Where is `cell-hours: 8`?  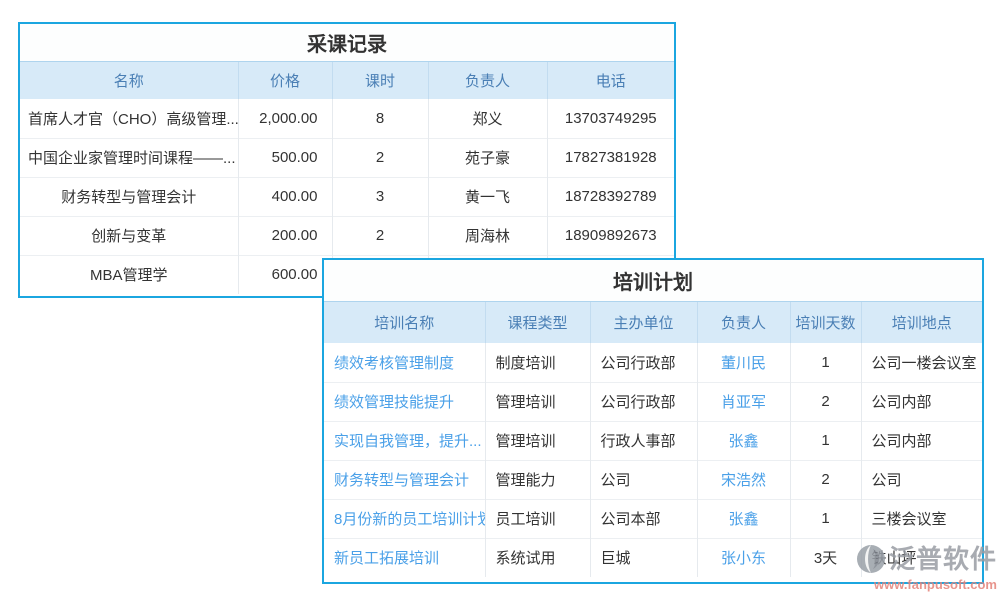
cell-hours: 8 is located at coordinates (380, 118).